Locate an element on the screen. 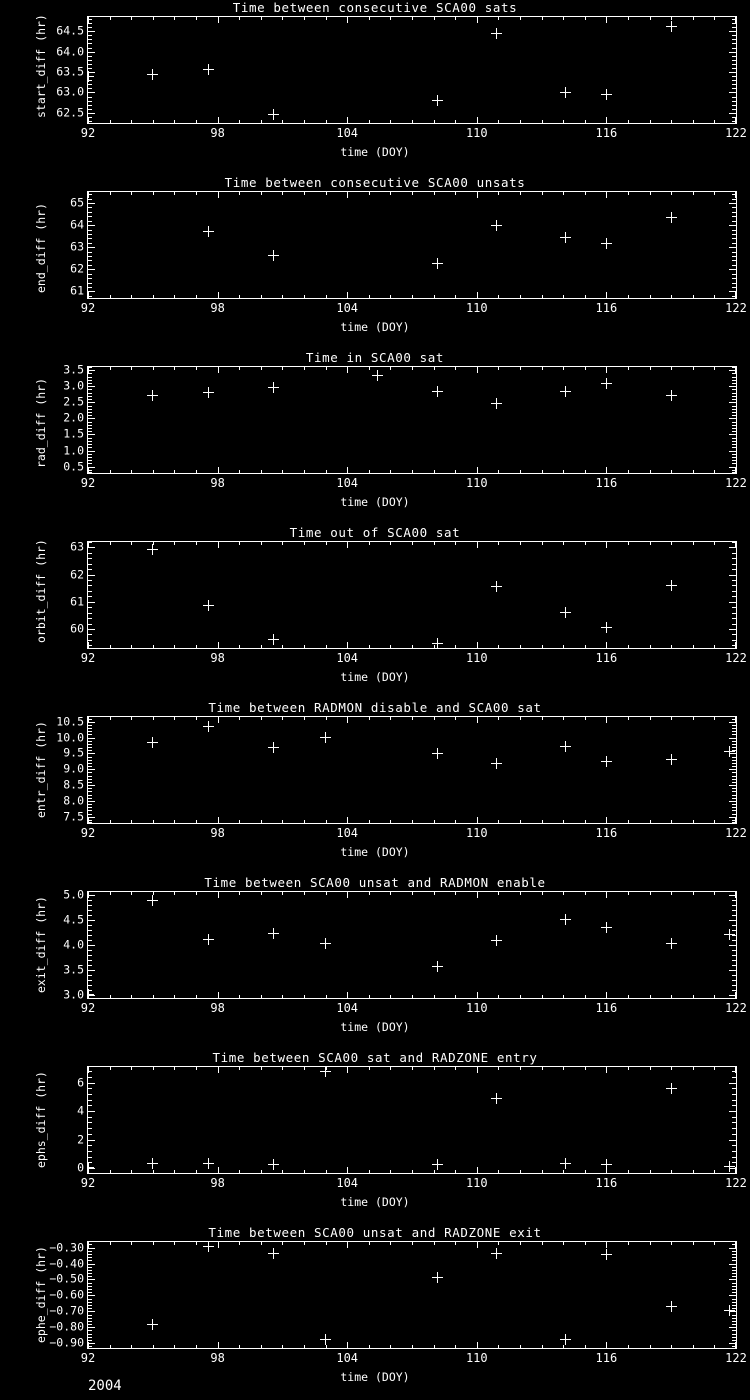  y-tick-label: 64 is located at coordinates (77, 224).